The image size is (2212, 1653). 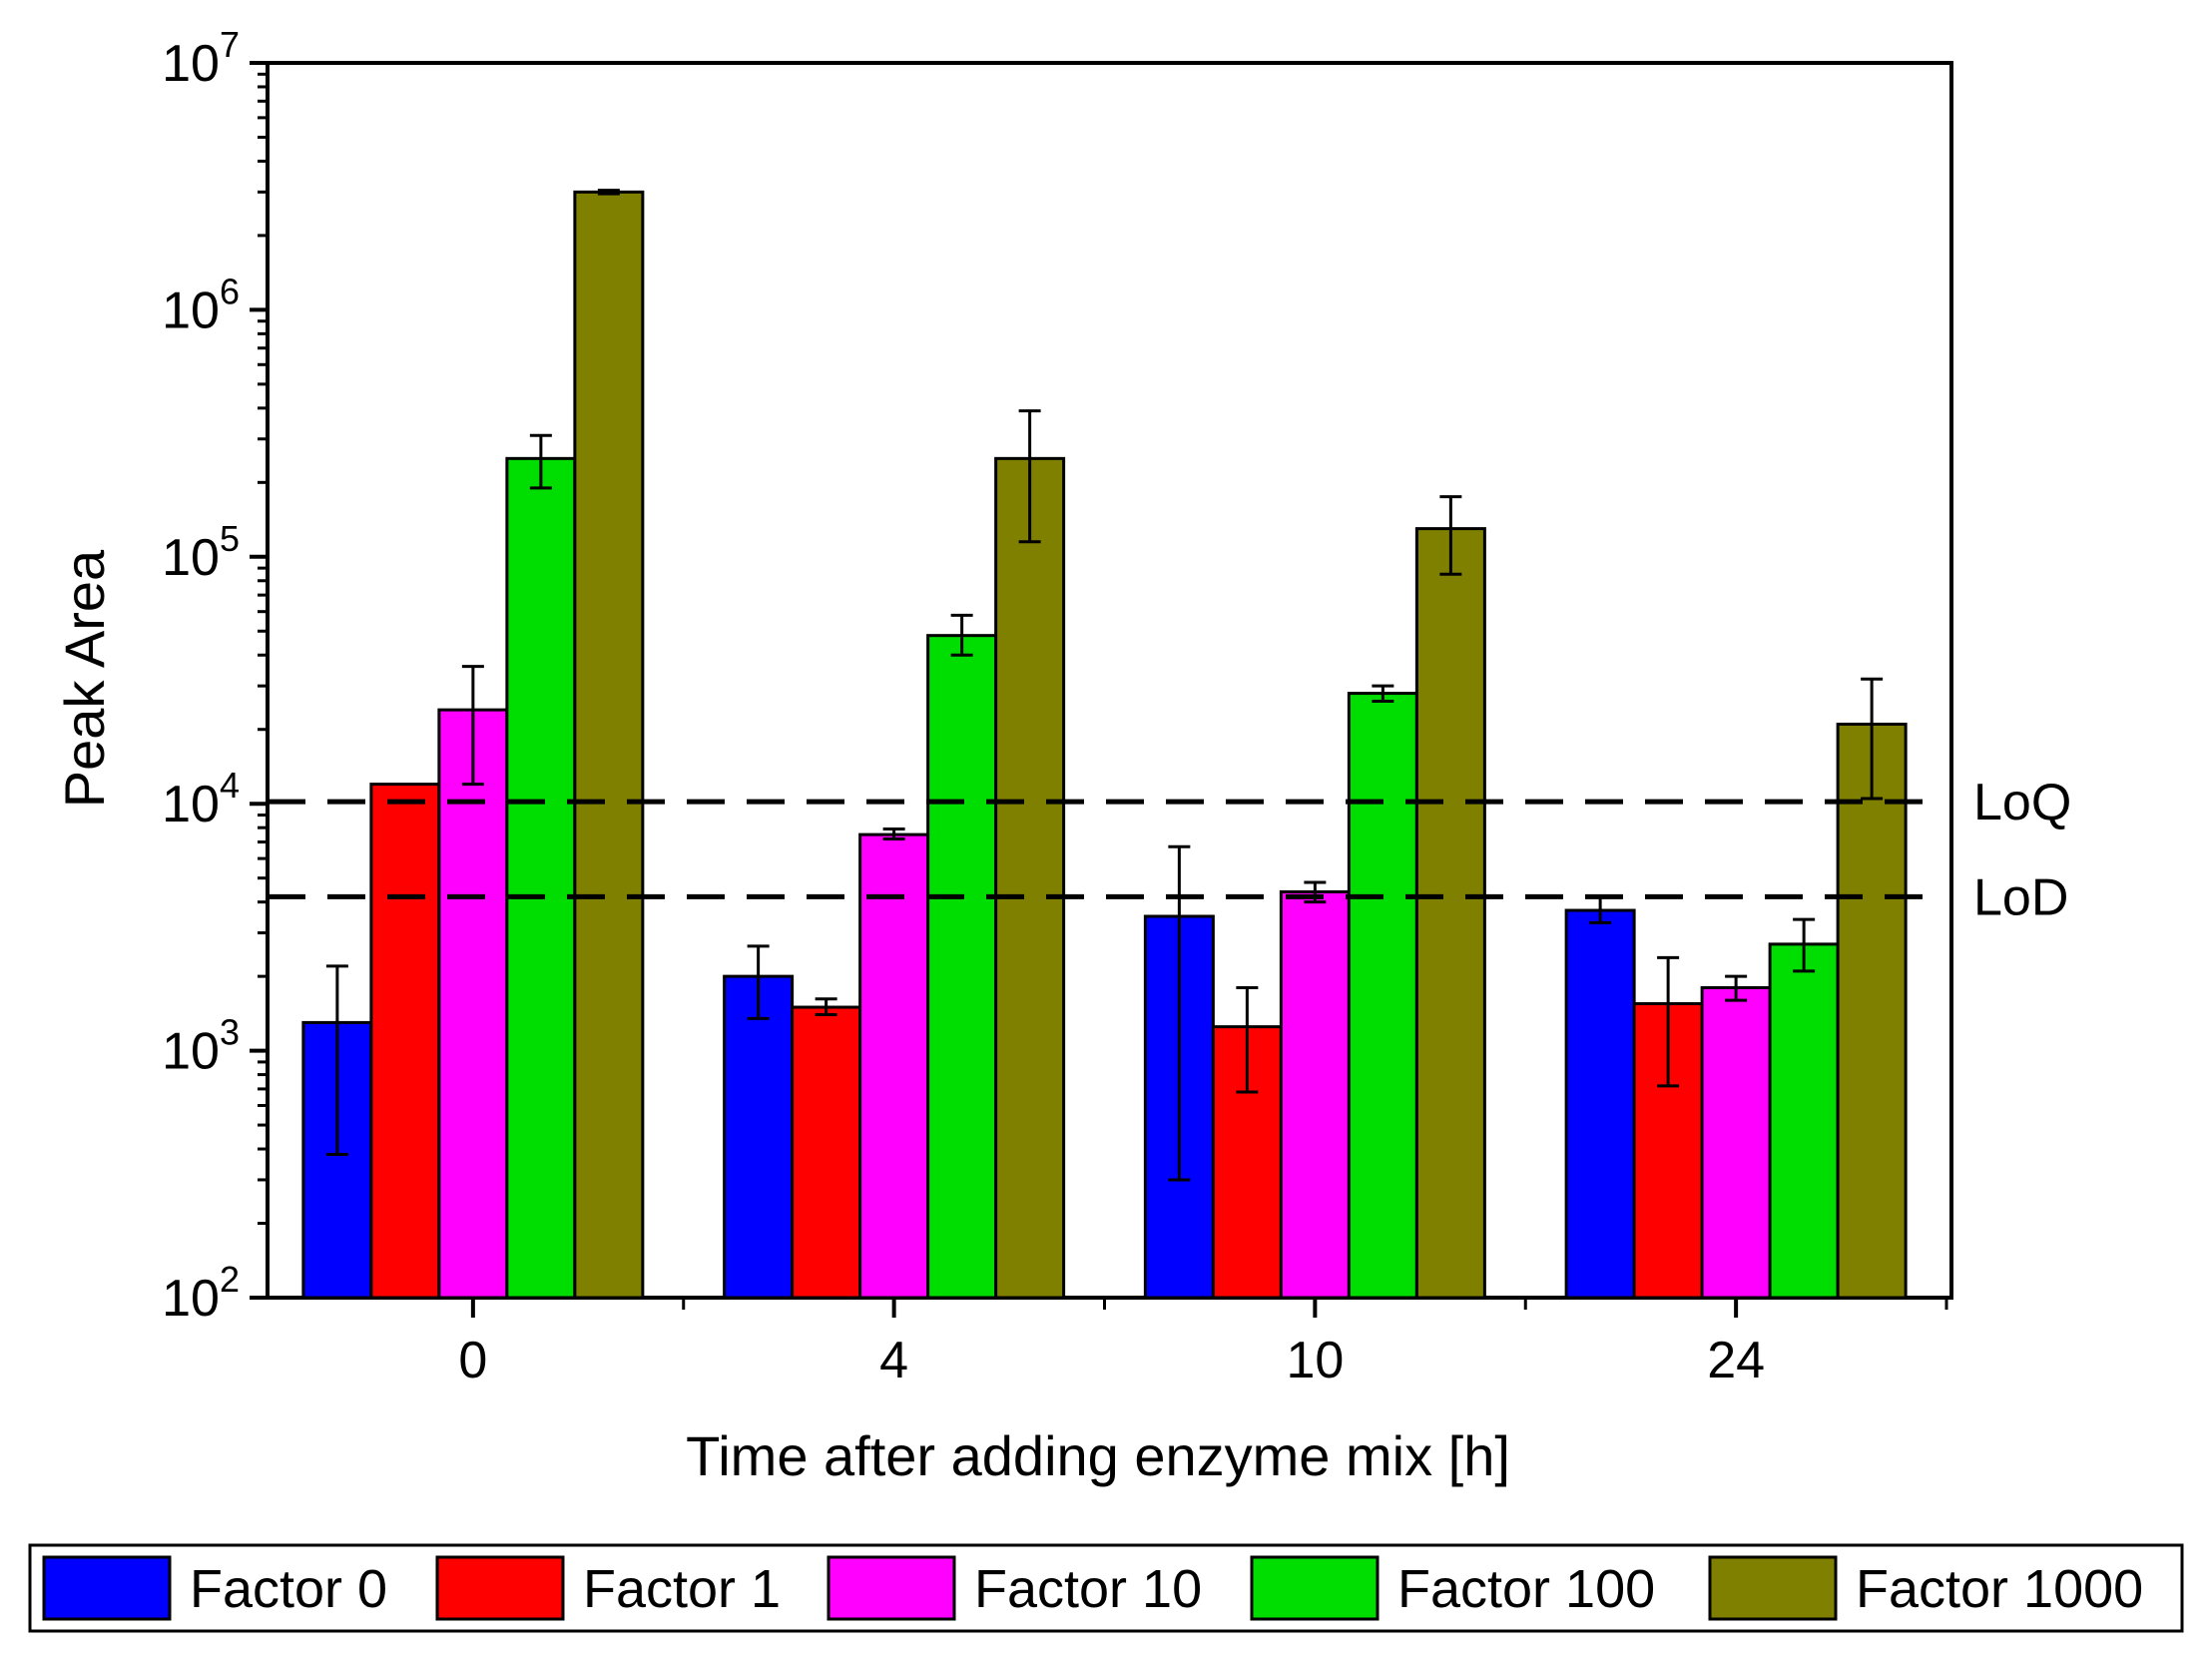 I want to click on y-tick-label: 10³, so click(x=201, y=1046).